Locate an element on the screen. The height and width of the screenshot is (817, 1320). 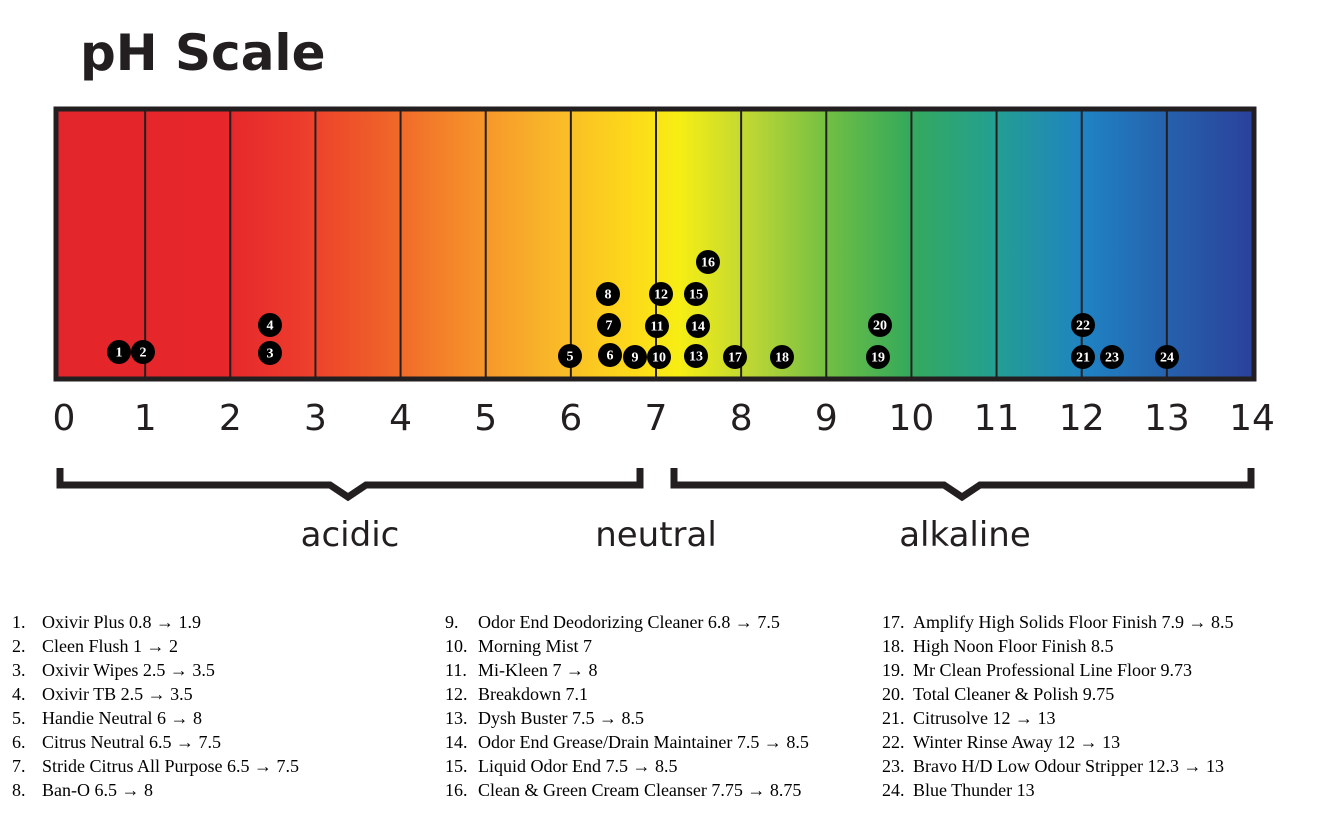
item-number: 18. is located at coordinates (893, 646).